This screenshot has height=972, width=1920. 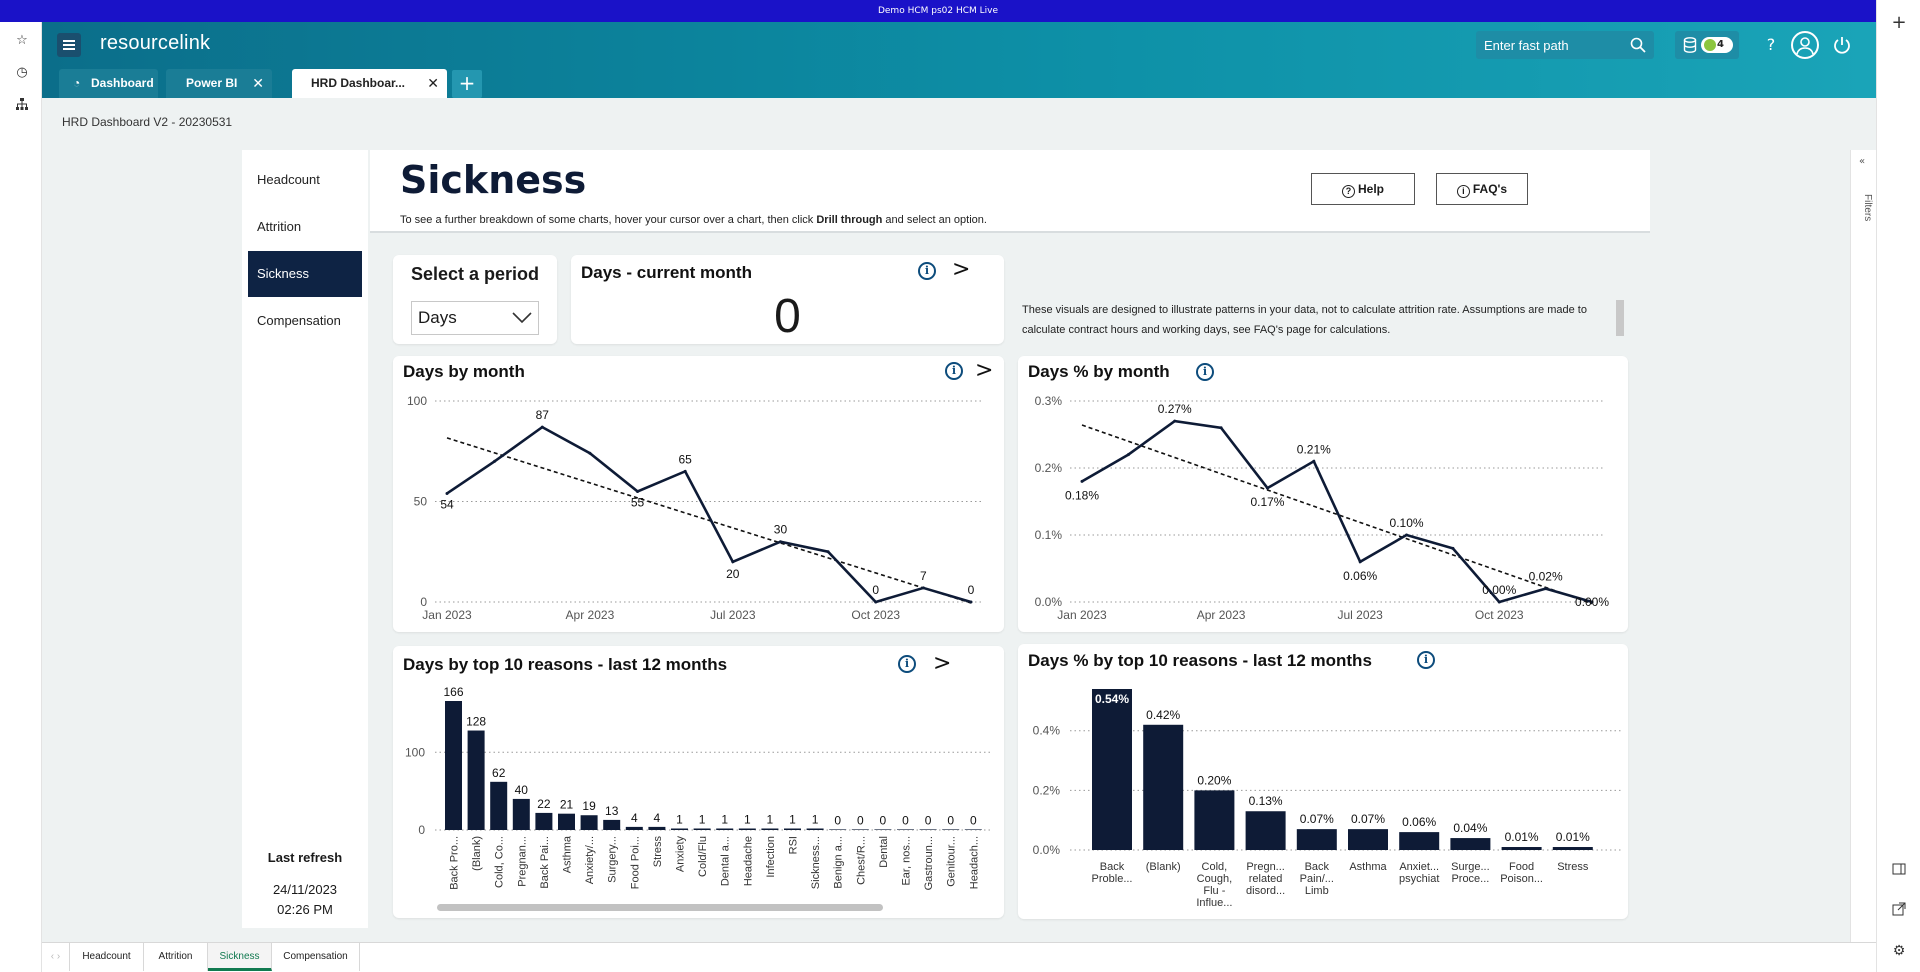 What do you see at coordinates (1862, 161) in the screenshot?
I see `collapse-icon: «` at bounding box center [1862, 161].